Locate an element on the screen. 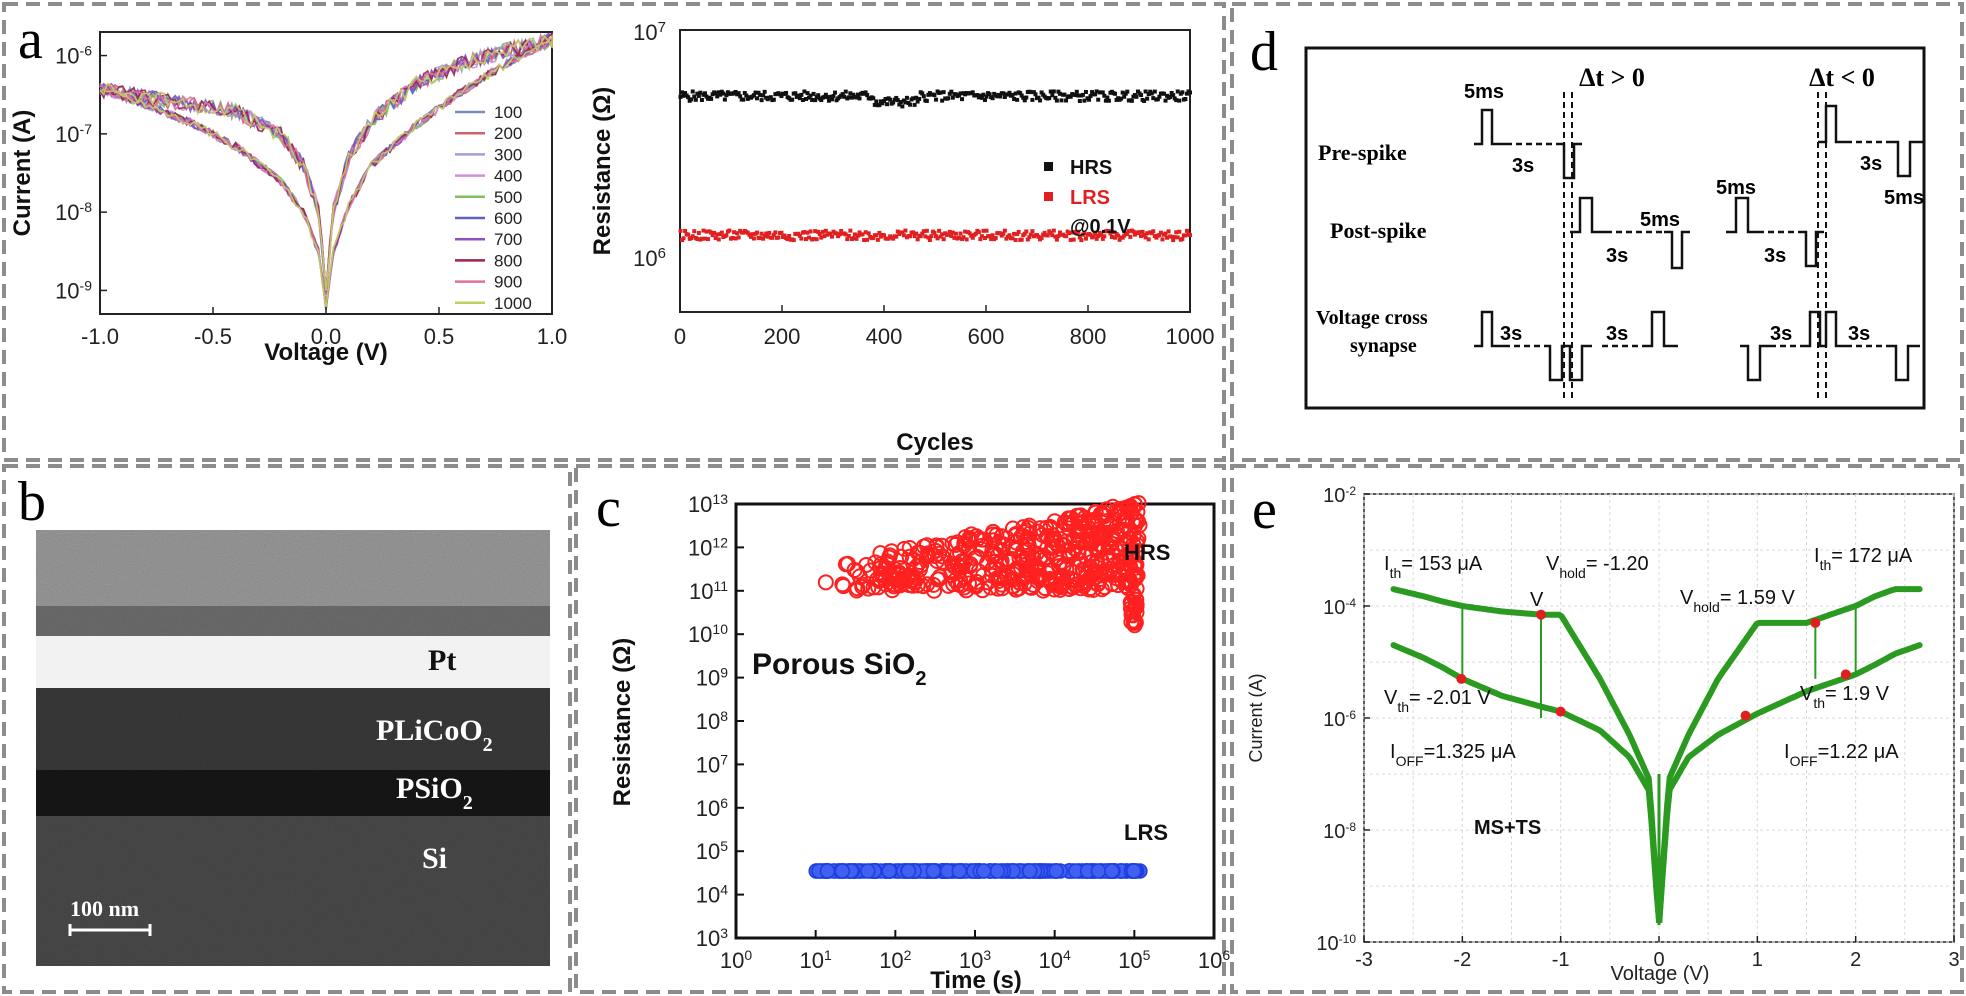 Image resolution: width=1966 pixels, height=996 pixels. a1-y-ticks: 10-9 10-8 10-7 10-6 is located at coordinates (81, 173).